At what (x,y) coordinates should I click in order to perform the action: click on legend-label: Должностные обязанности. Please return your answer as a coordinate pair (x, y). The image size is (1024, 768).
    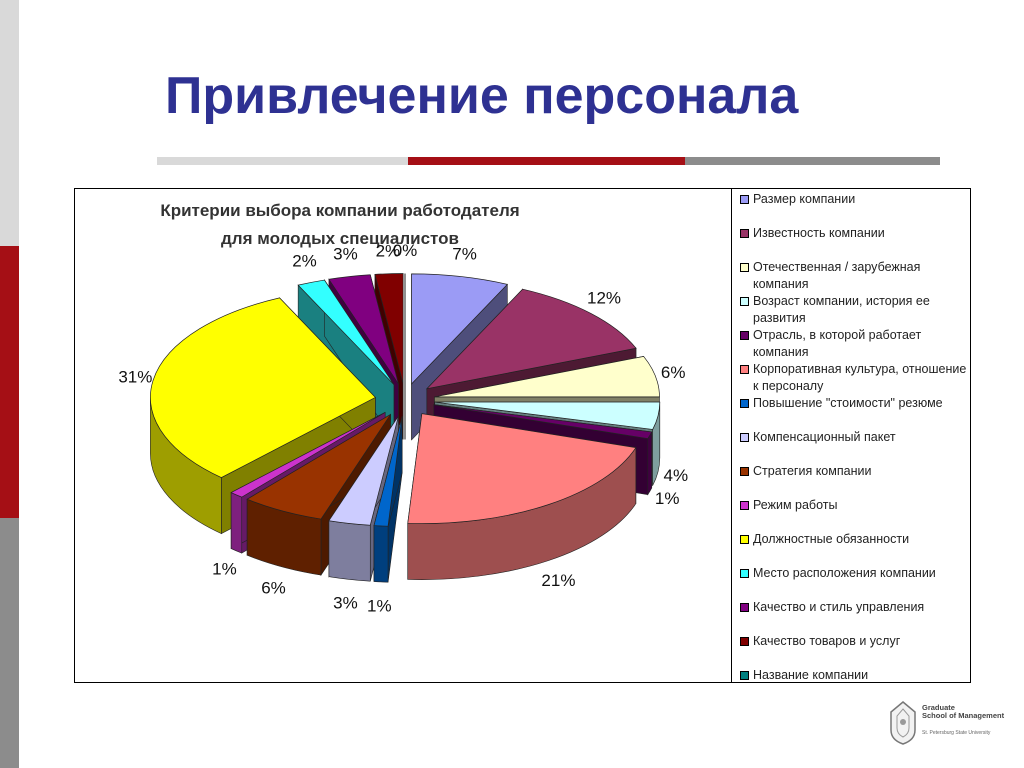
    Looking at the image, I should click on (831, 539).